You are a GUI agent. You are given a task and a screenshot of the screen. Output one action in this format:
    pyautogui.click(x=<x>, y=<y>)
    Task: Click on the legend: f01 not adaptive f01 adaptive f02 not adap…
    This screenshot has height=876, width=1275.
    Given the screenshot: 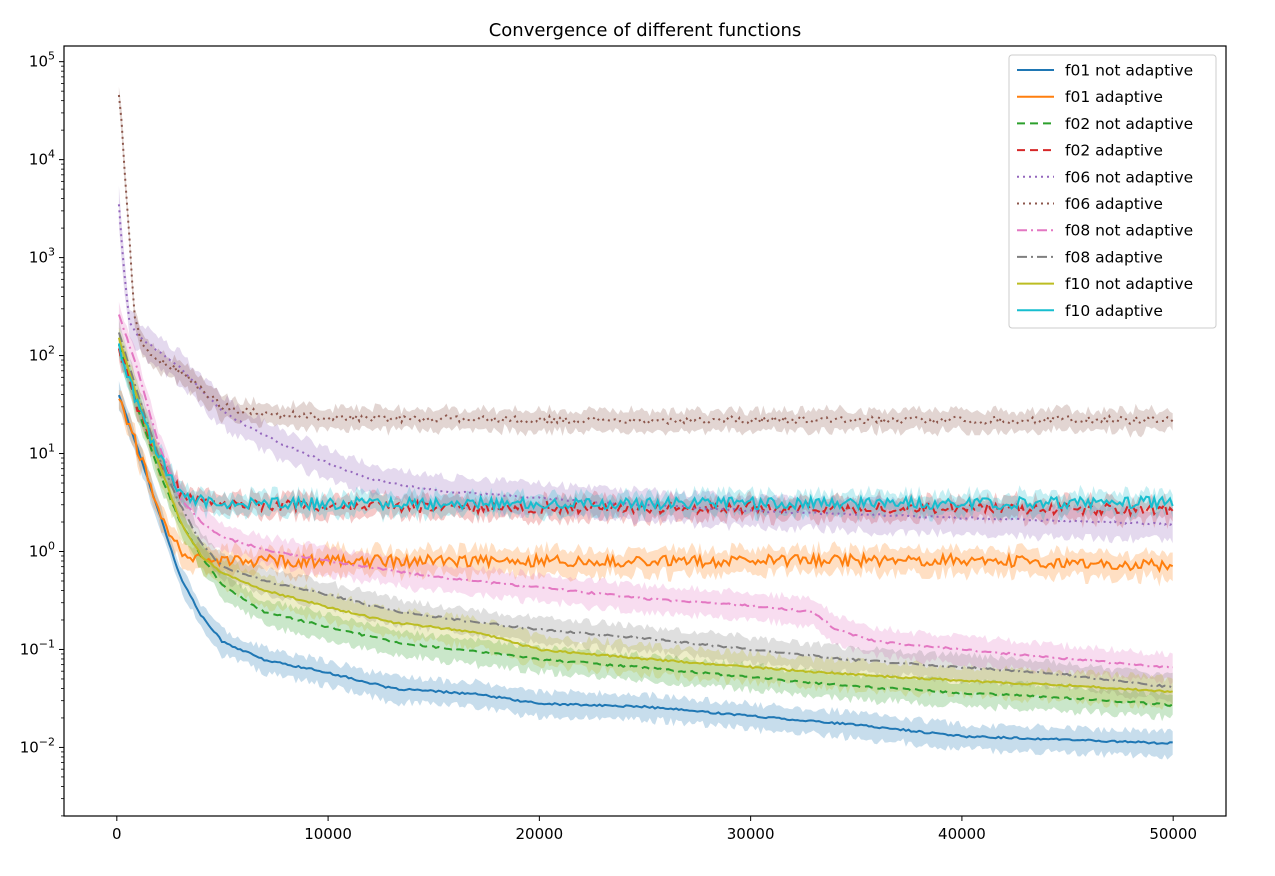 What is the action you would take?
    pyautogui.click(x=1112, y=191)
    